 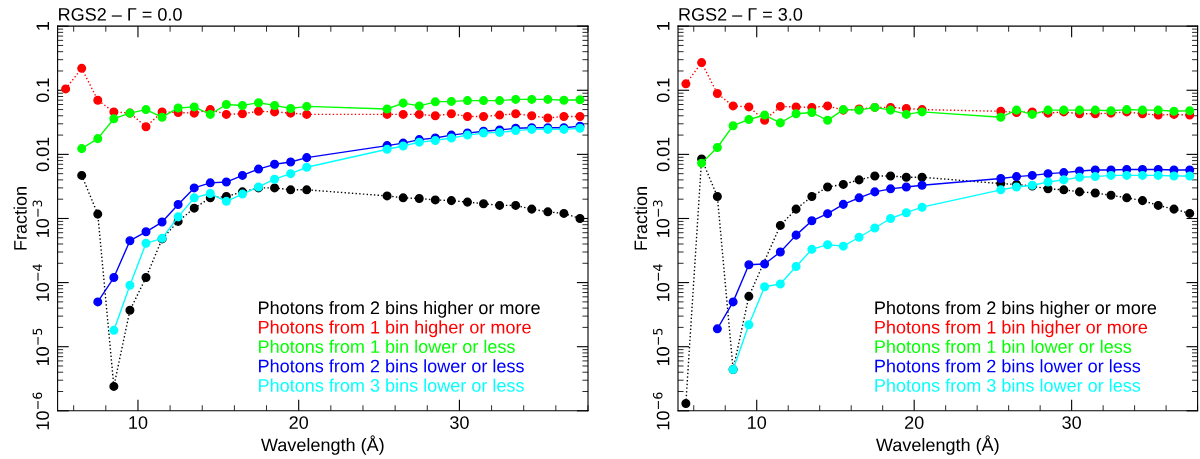 I want to click on chart-title: RGS2 – Γ = 3.0, so click(x=741, y=14).